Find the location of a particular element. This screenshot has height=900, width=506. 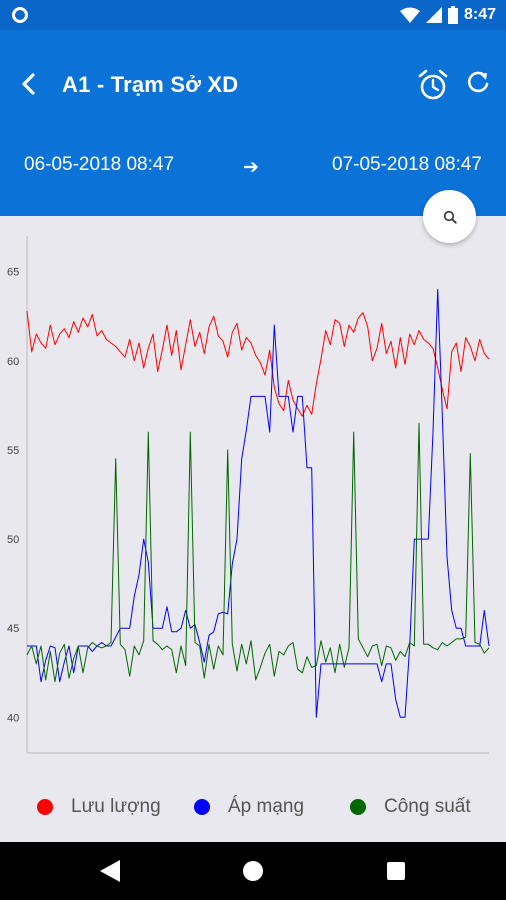

date-range: 06-05-2018 08:47 ➔ 07-05-2018 08:47 is located at coordinates (253, 167).